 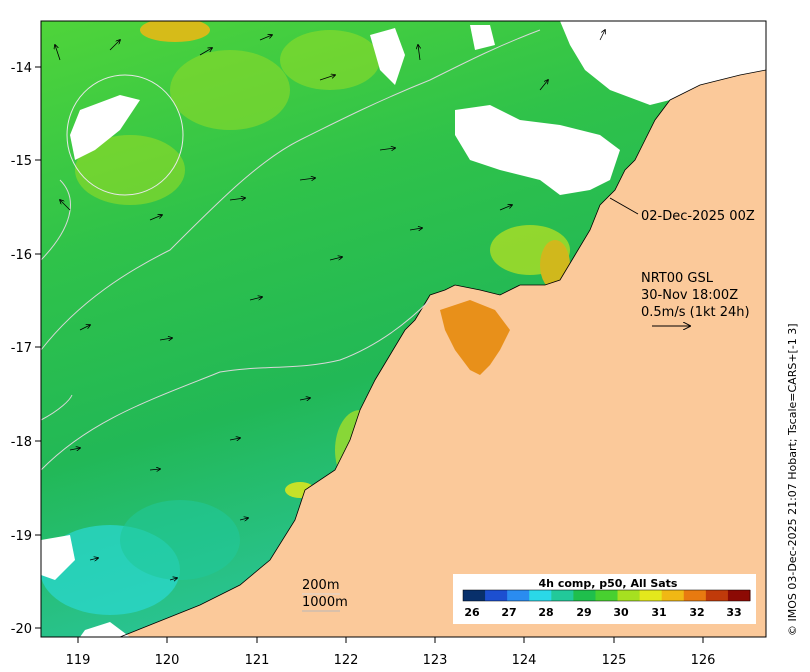 I want to click on vector-info-line3: 0.5m/s (1kt 24h), so click(x=695, y=312).